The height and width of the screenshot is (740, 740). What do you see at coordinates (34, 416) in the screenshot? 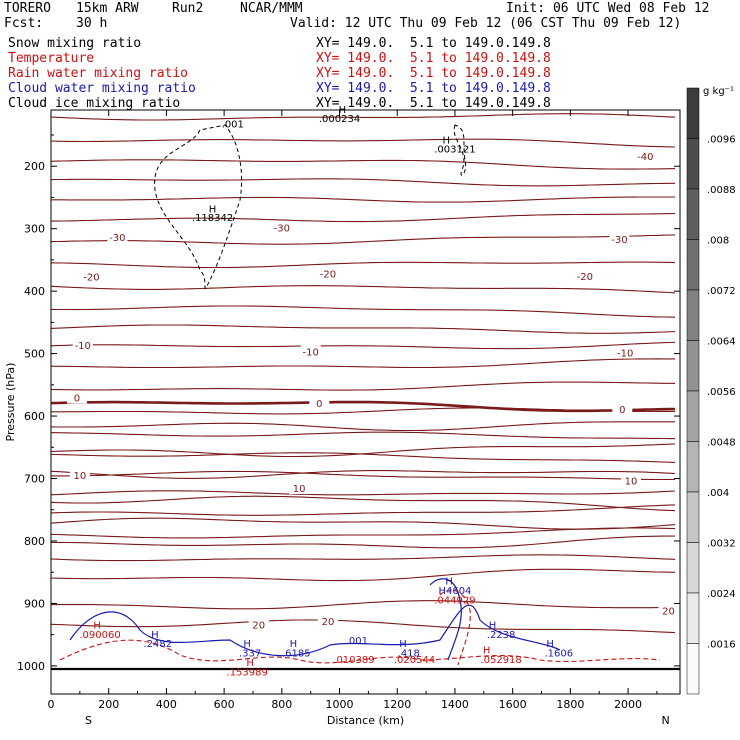
I see `y-tick-label: 600` at bounding box center [34, 416].